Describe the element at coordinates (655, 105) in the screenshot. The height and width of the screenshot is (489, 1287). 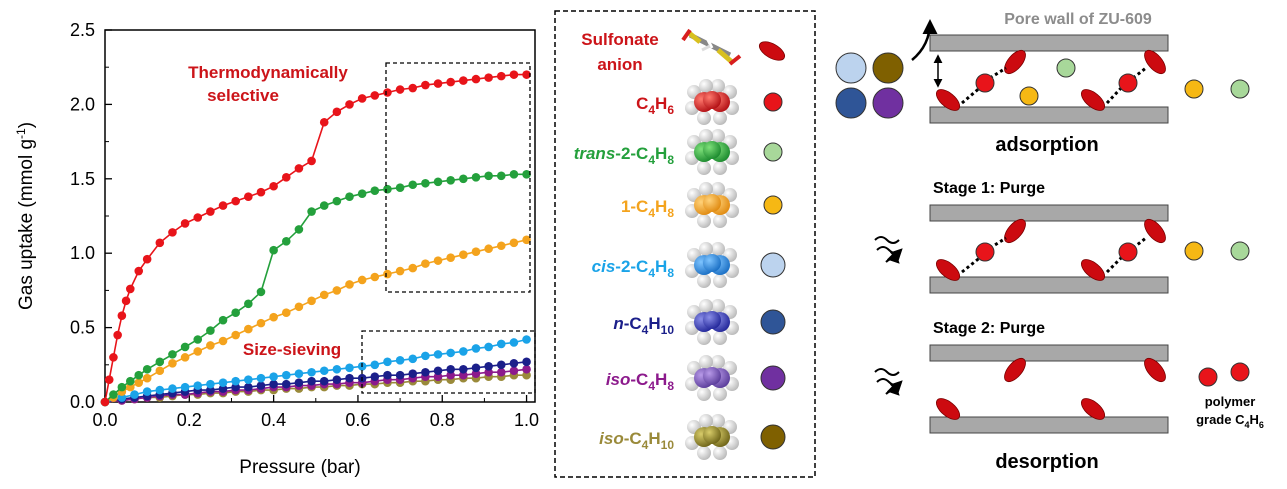
I see `legend-label: C4H6` at that location.